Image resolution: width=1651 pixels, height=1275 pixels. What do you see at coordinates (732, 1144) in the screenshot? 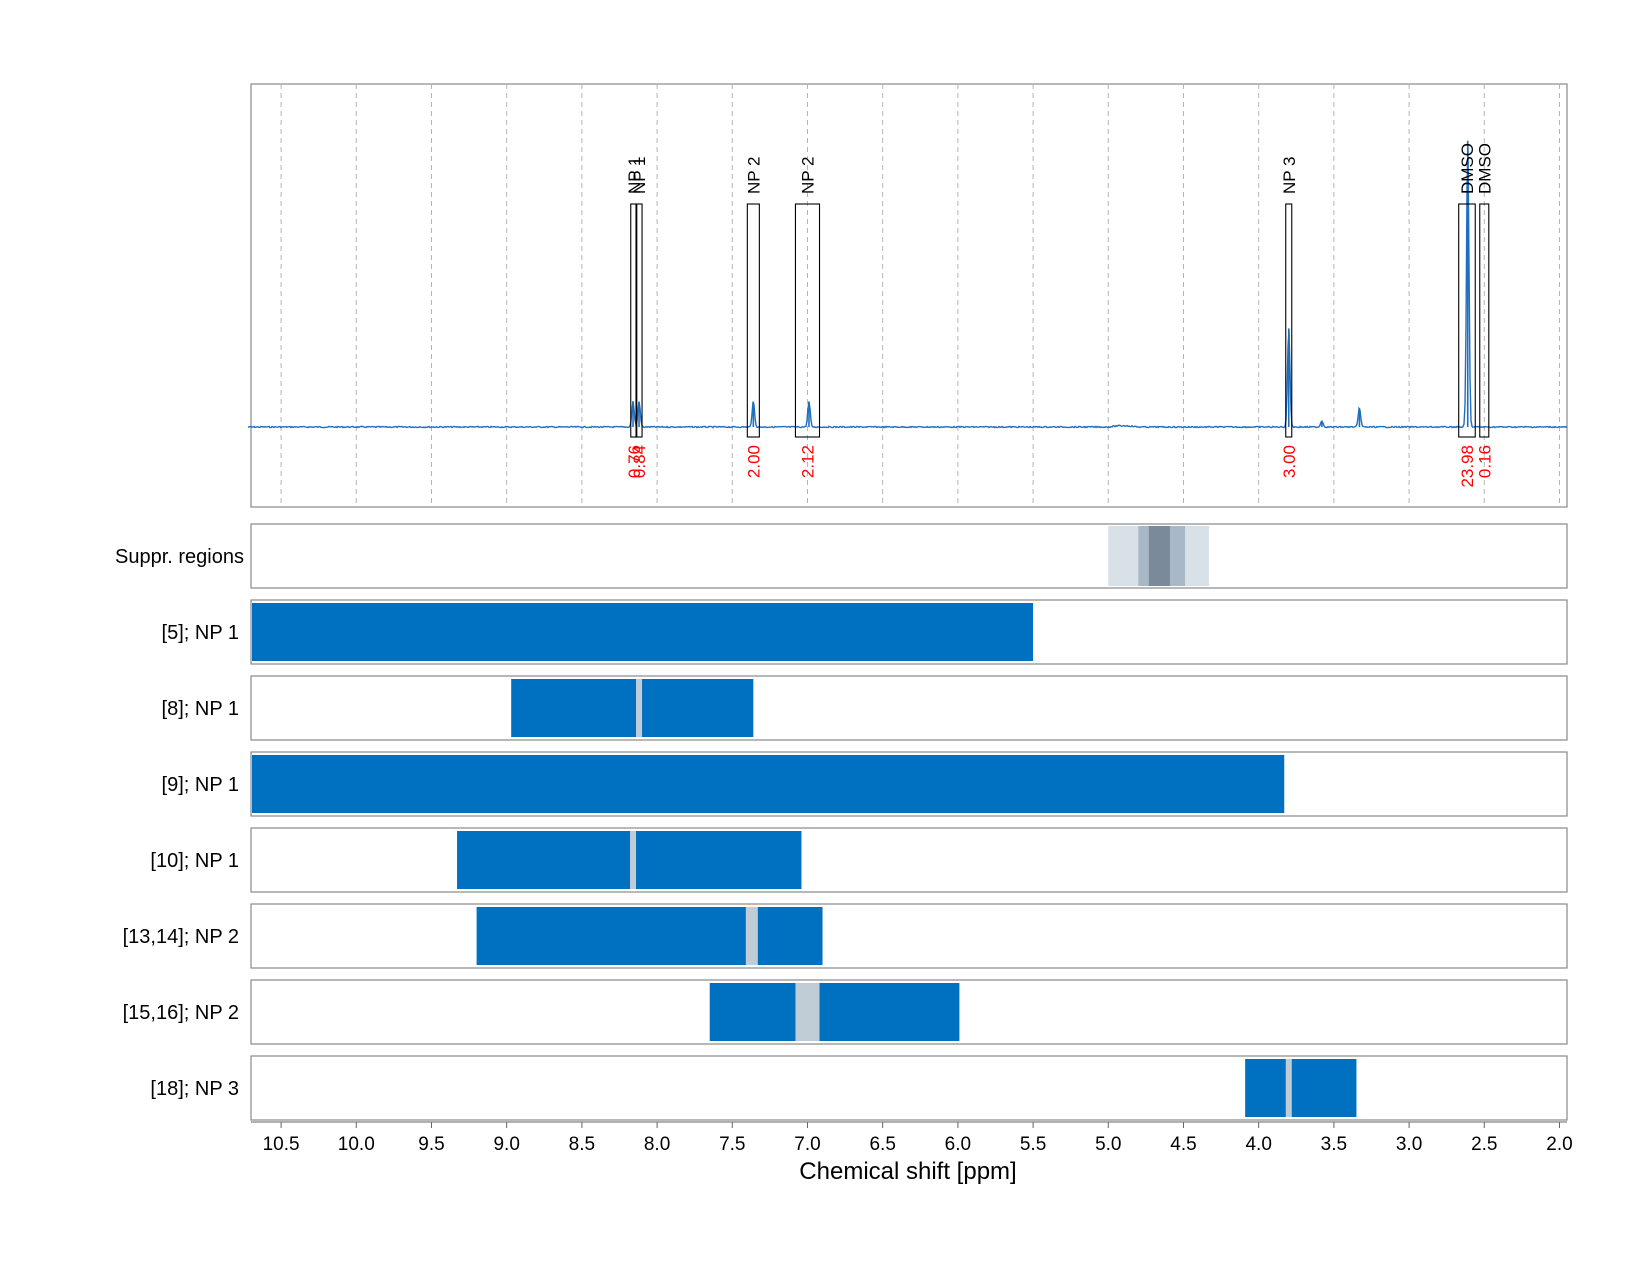
I see `x-tick-label-6: 7.5` at bounding box center [732, 1144].